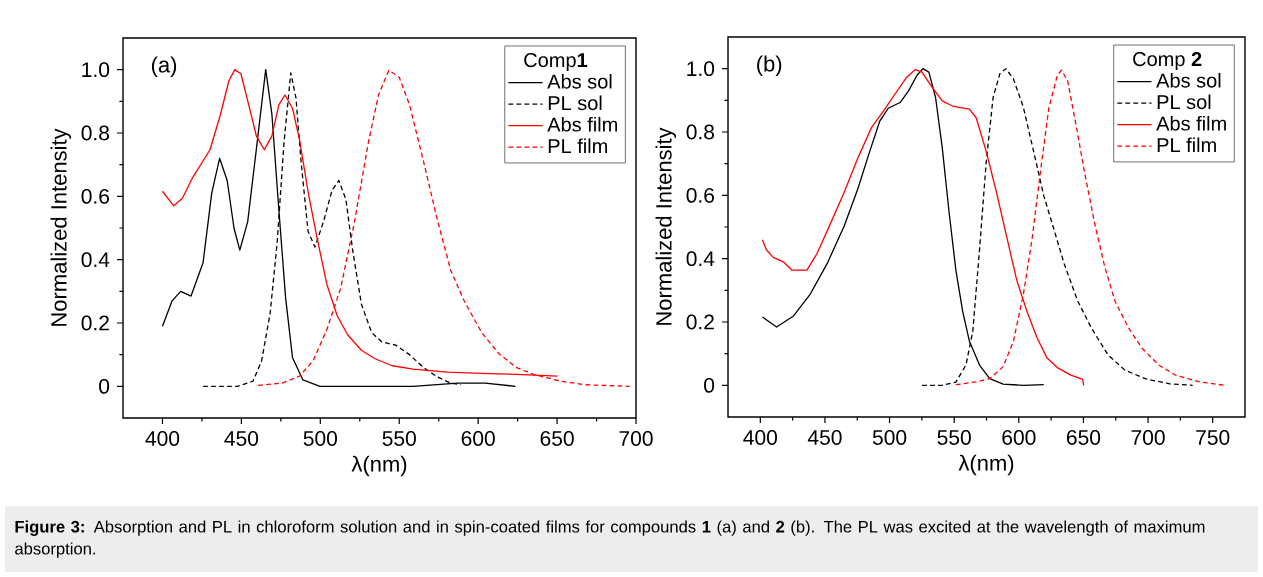 This screenshot has width=1263, height=577. What do you see at coordinates (1167, 61) in the screenshot?
I see `legend-title: Comp 2` at bounding box center [1167, 61].